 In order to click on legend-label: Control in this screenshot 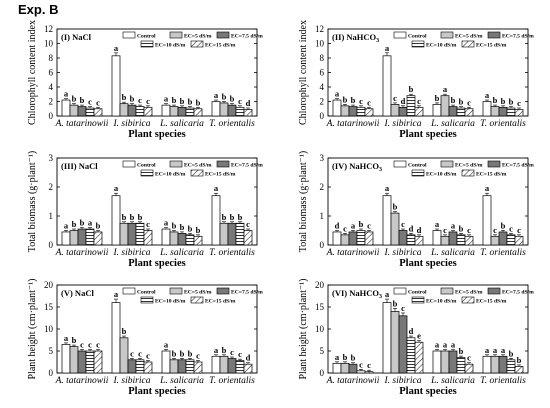, I will do `click(417, 293)`.